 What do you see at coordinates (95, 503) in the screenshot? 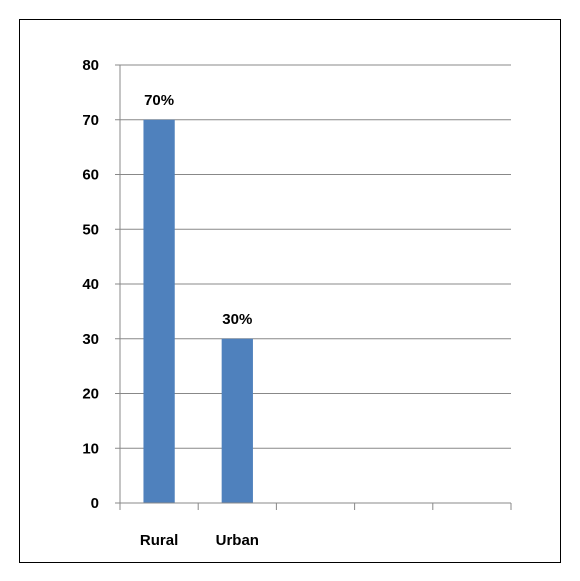
I see `y-tick-label: 0` at bounding box center [95, 503].